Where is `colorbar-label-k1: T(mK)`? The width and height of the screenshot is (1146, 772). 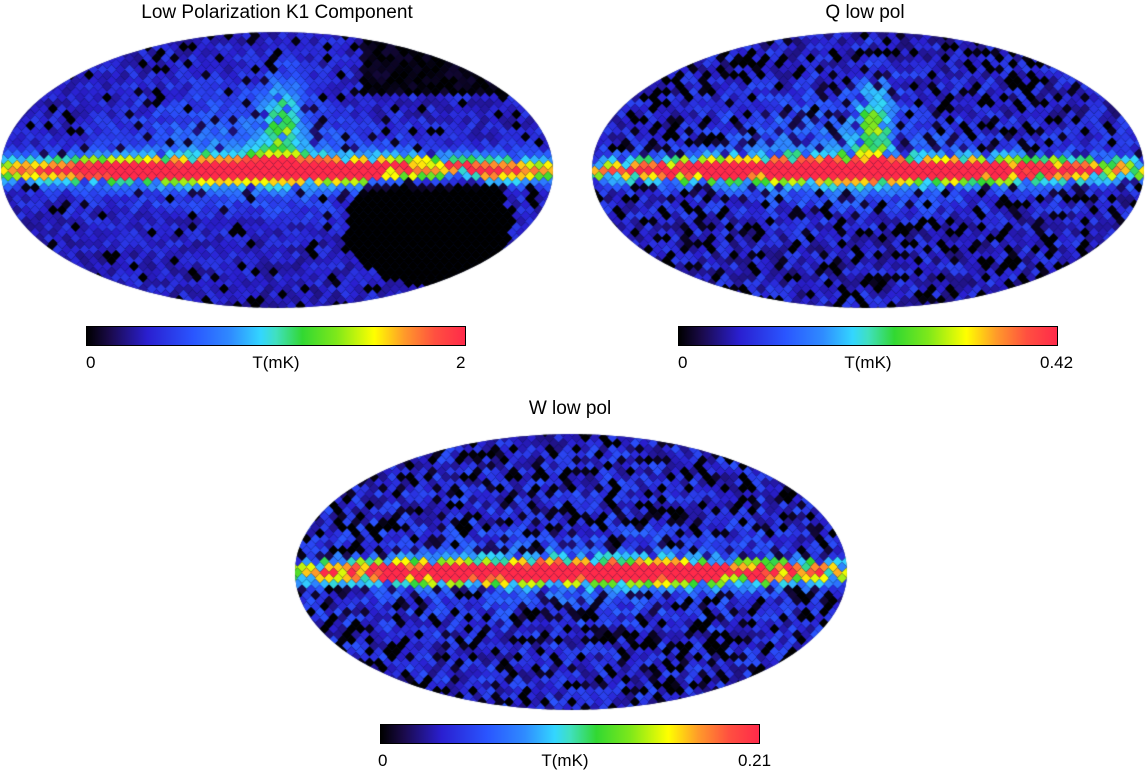 colorbar-label-k1: T(mK) is located at coordinates (276, 362).